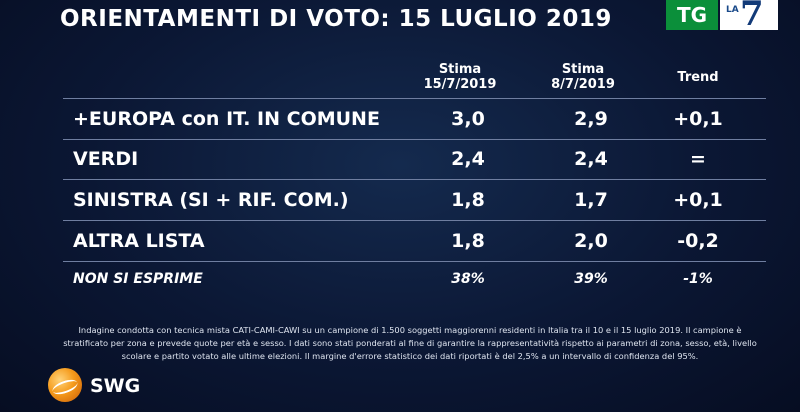 The width and height of the screenshot is (800, 412). Describe the element at coordinates (732, 10) in the screenshot. I see `la7-logo-la: LA` at that location.